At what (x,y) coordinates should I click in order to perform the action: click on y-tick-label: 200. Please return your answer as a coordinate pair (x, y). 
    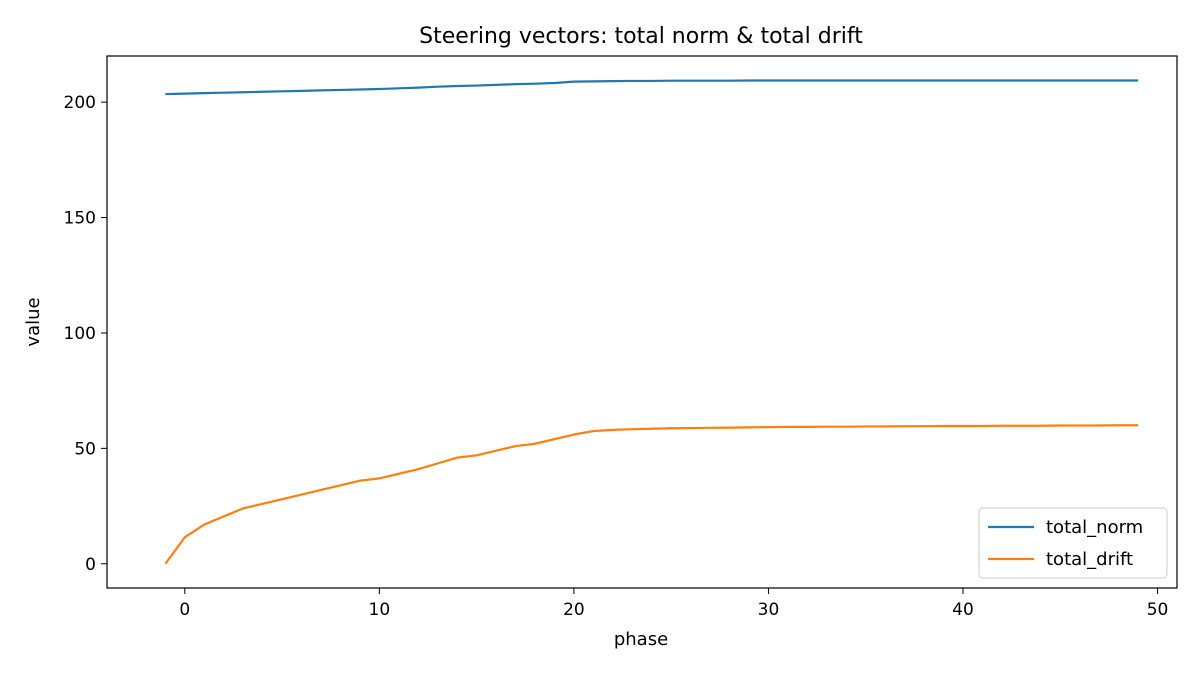
    Looking at the image, I should click on (80, 103).